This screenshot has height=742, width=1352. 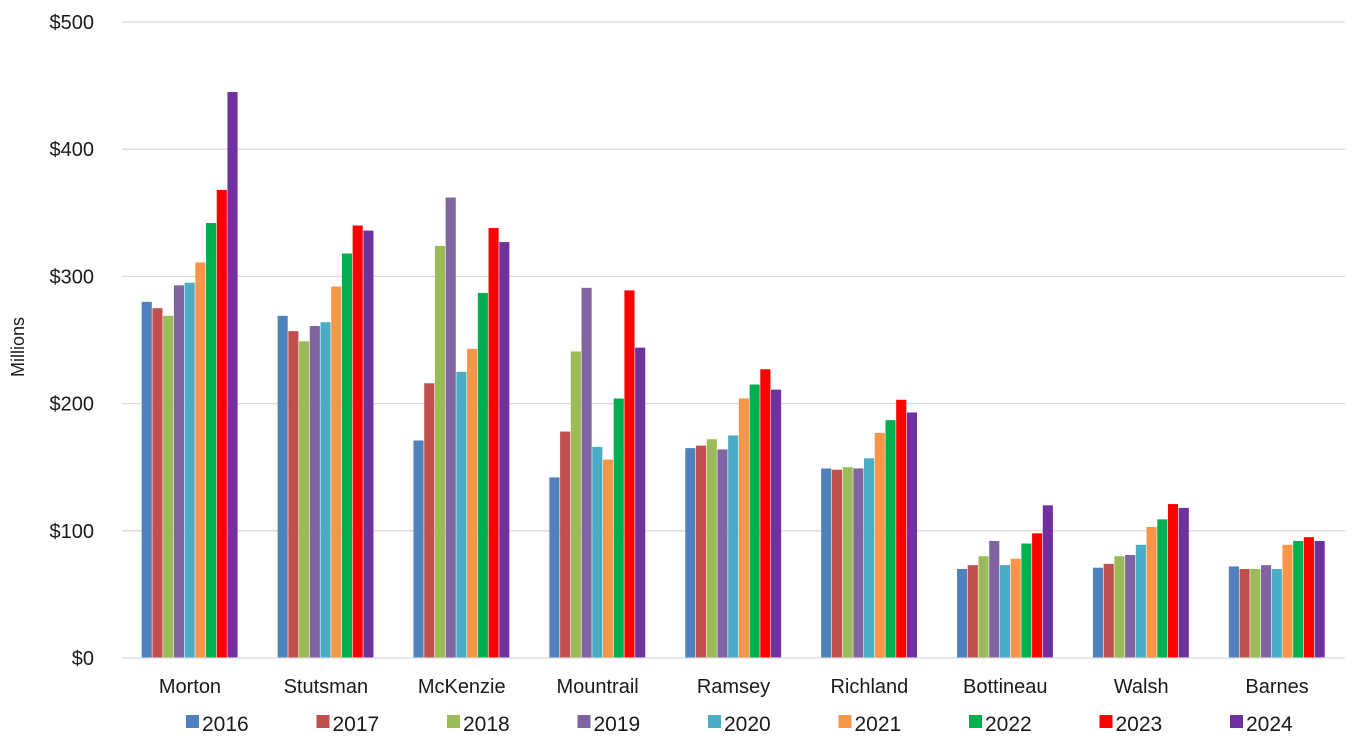 I want to click on category-label: Stutsman, so click(x=326, y=687).